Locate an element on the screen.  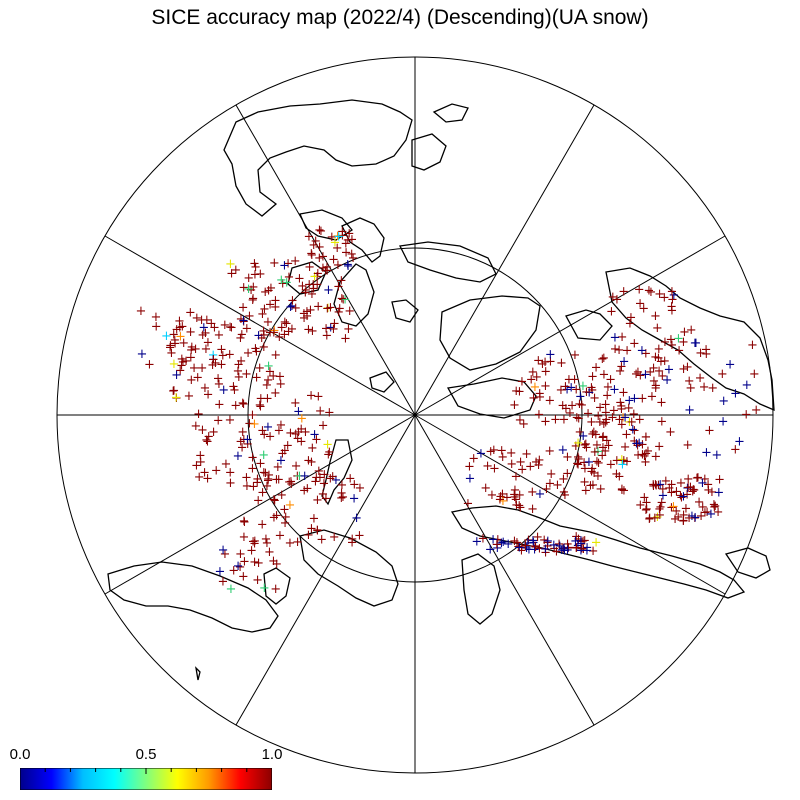
colorbar-label-max: 1.0 is located at coordinates (272, 754).